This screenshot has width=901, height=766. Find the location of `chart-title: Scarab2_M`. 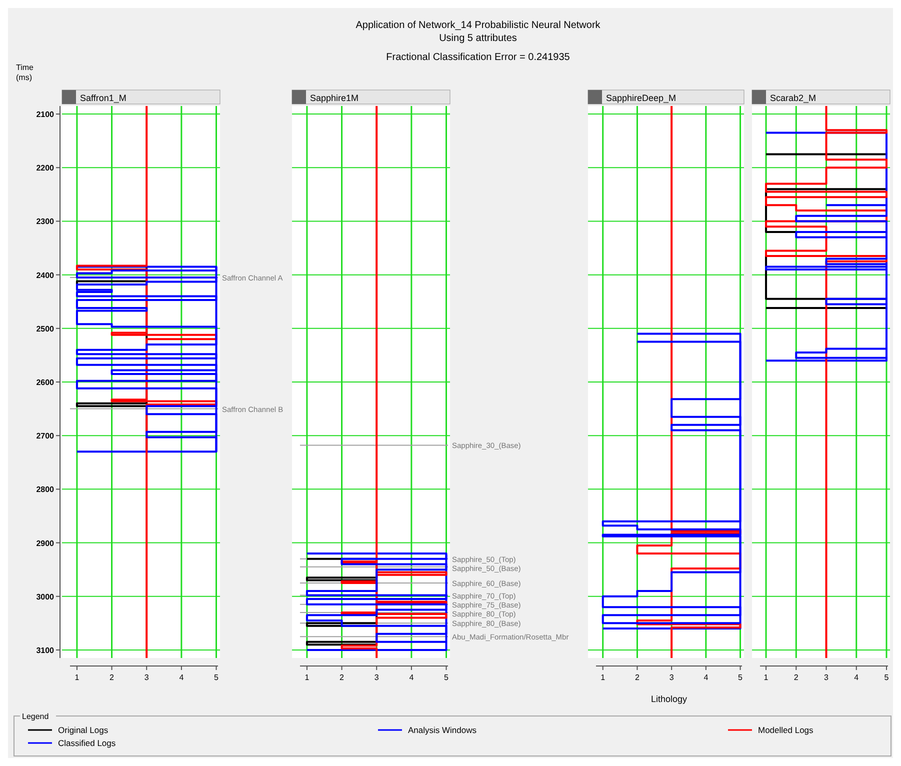

chart-title: Scarab2_M is located at coordinates (793, 98).